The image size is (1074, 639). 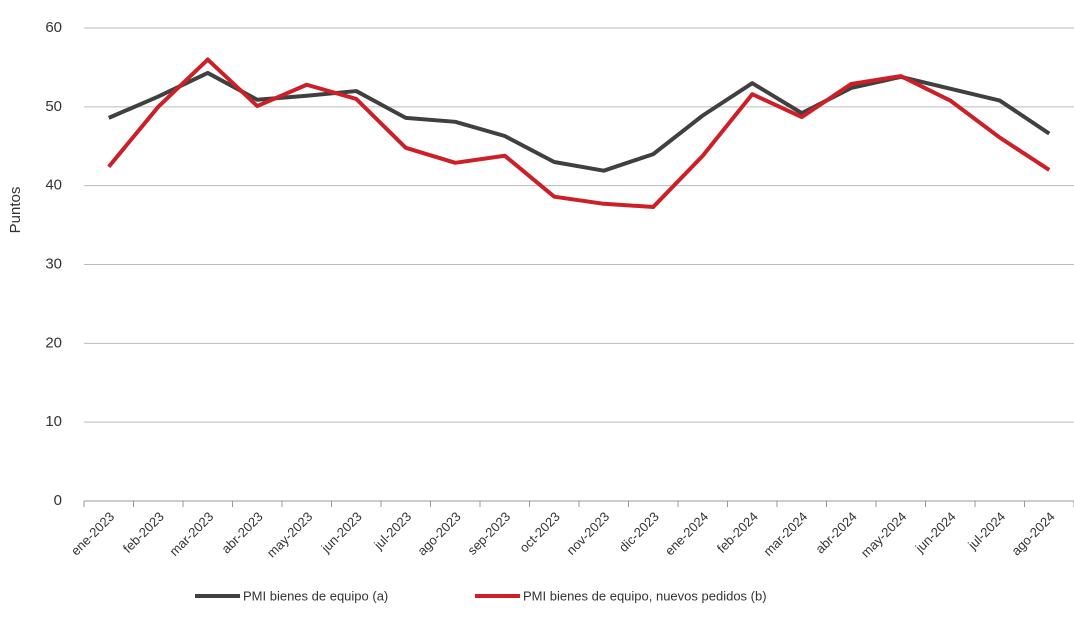 What do you see at coordinates (15, 210) in the screenshot?
I see `y-axis-label: Puntos` at bounding box center [15, 210].